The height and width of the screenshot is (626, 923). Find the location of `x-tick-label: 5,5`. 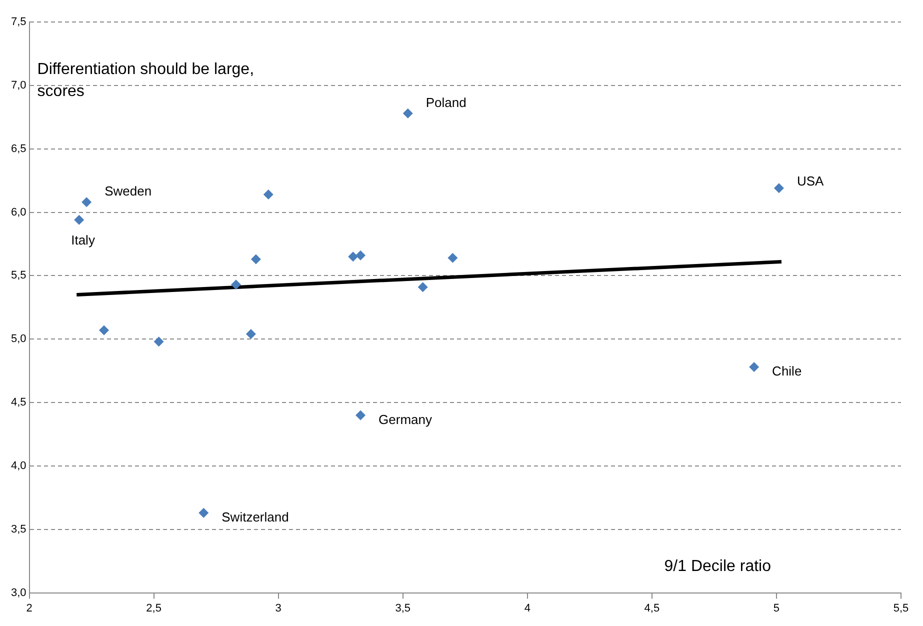

x-tick-label: 5,5 is located at coordinates (901, 608).